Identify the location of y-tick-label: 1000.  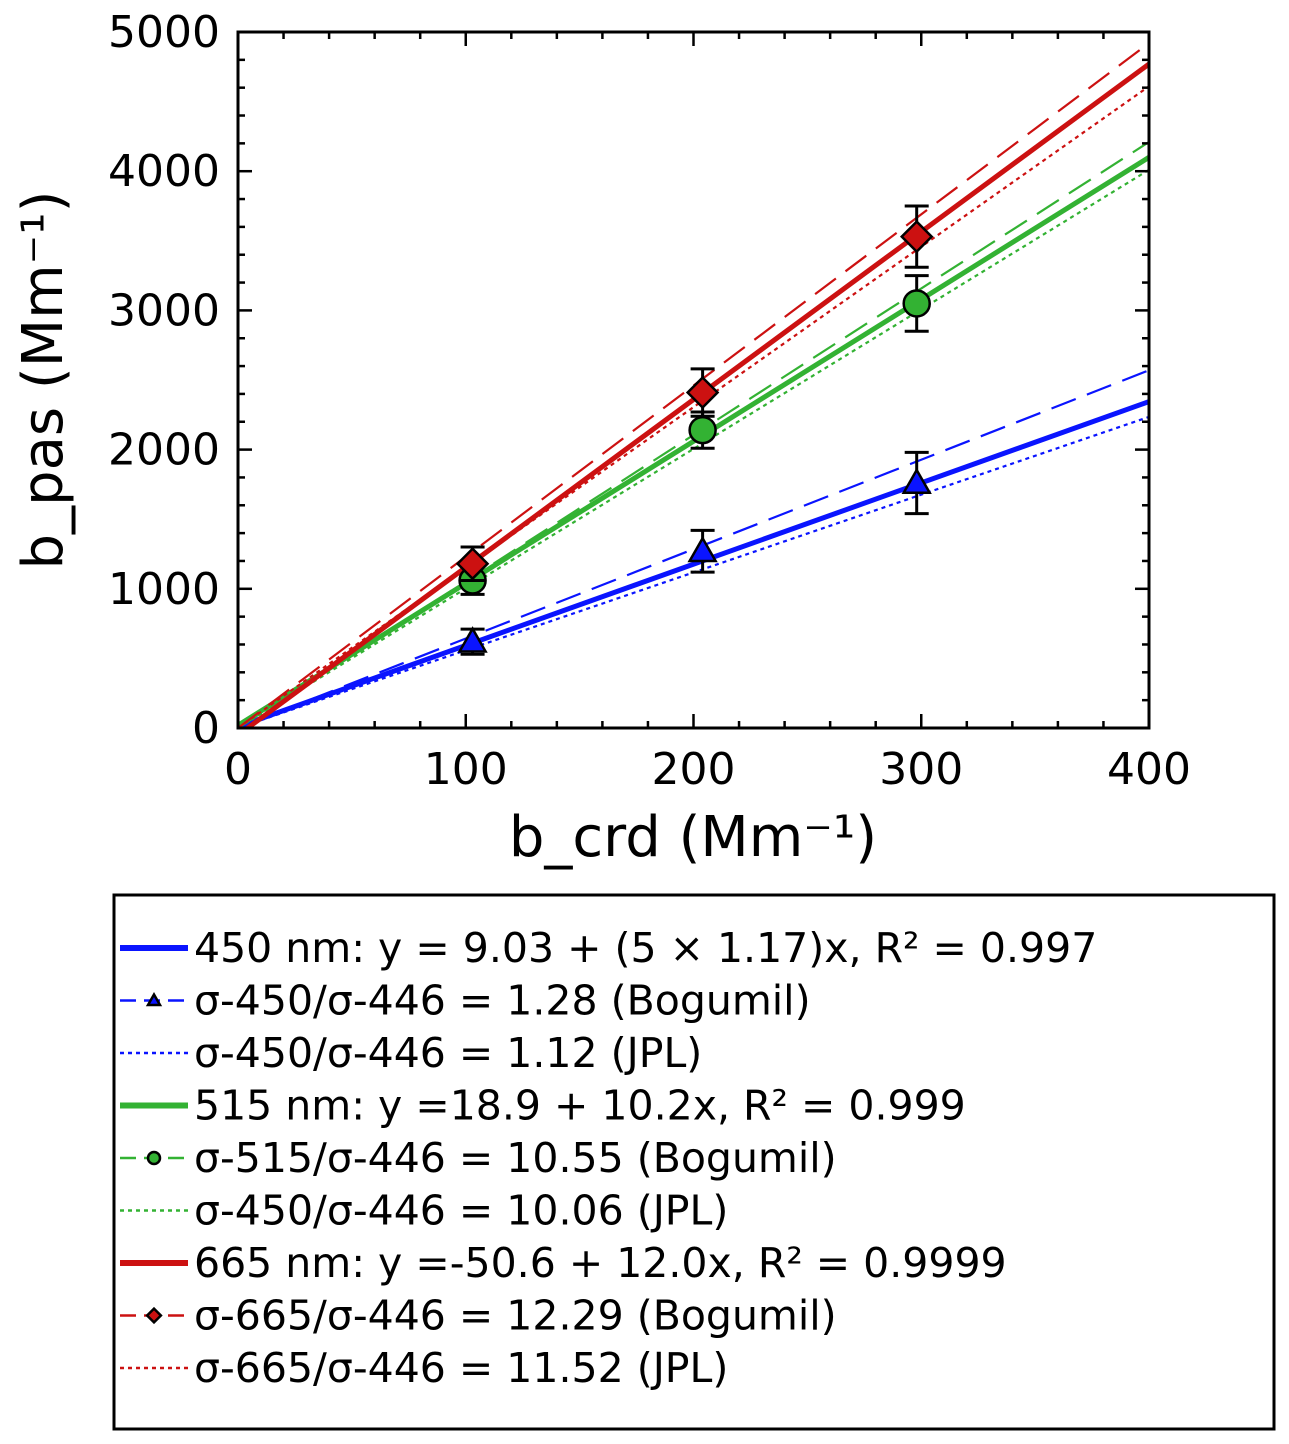
(164, 589).